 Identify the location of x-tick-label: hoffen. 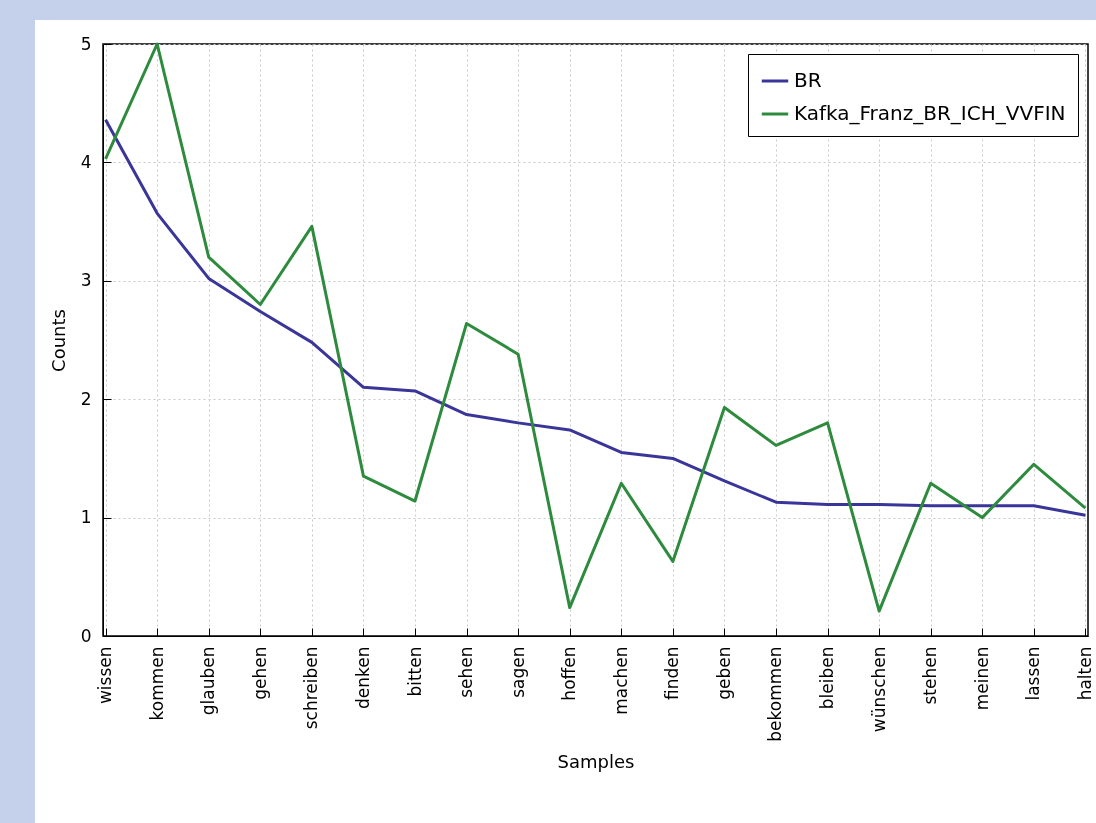
(569, 673).